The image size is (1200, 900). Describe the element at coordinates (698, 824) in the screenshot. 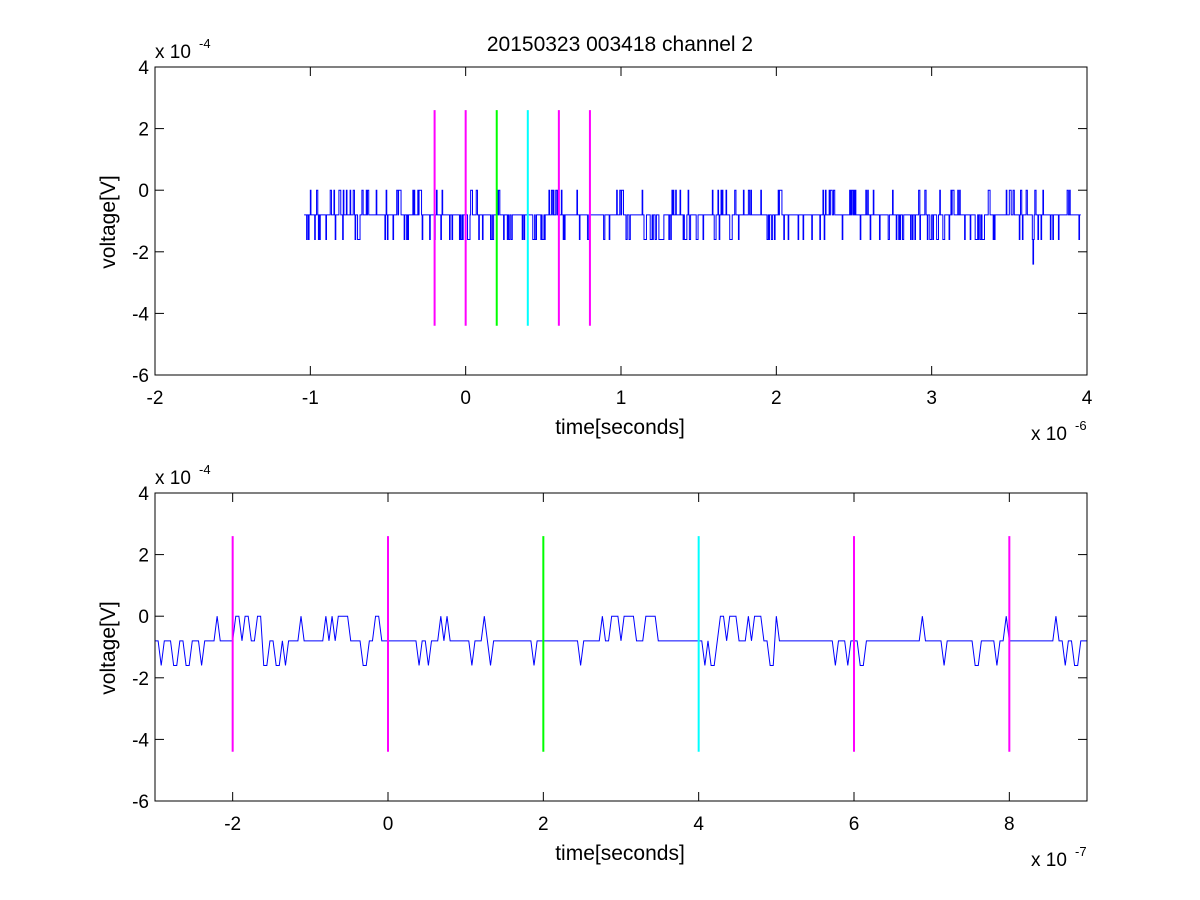

I see `bottom-x-tick-label-3: 4` at that location.